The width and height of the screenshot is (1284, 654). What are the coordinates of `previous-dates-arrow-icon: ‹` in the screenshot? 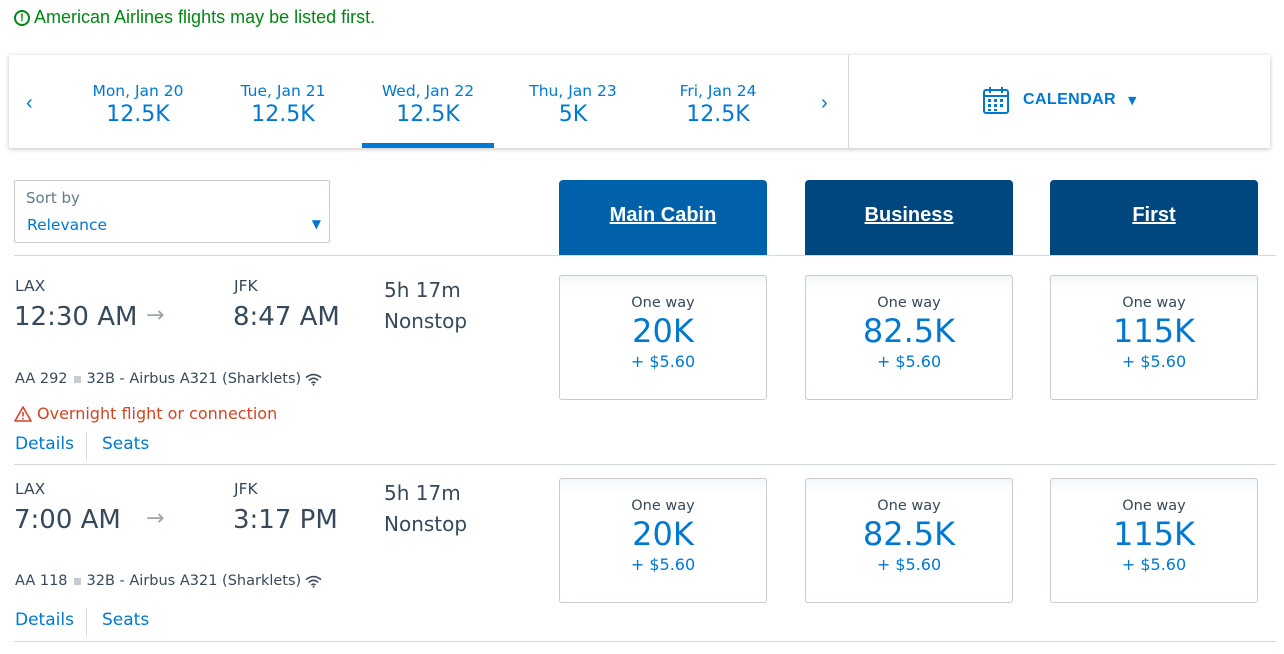 It's located at (29, 103).